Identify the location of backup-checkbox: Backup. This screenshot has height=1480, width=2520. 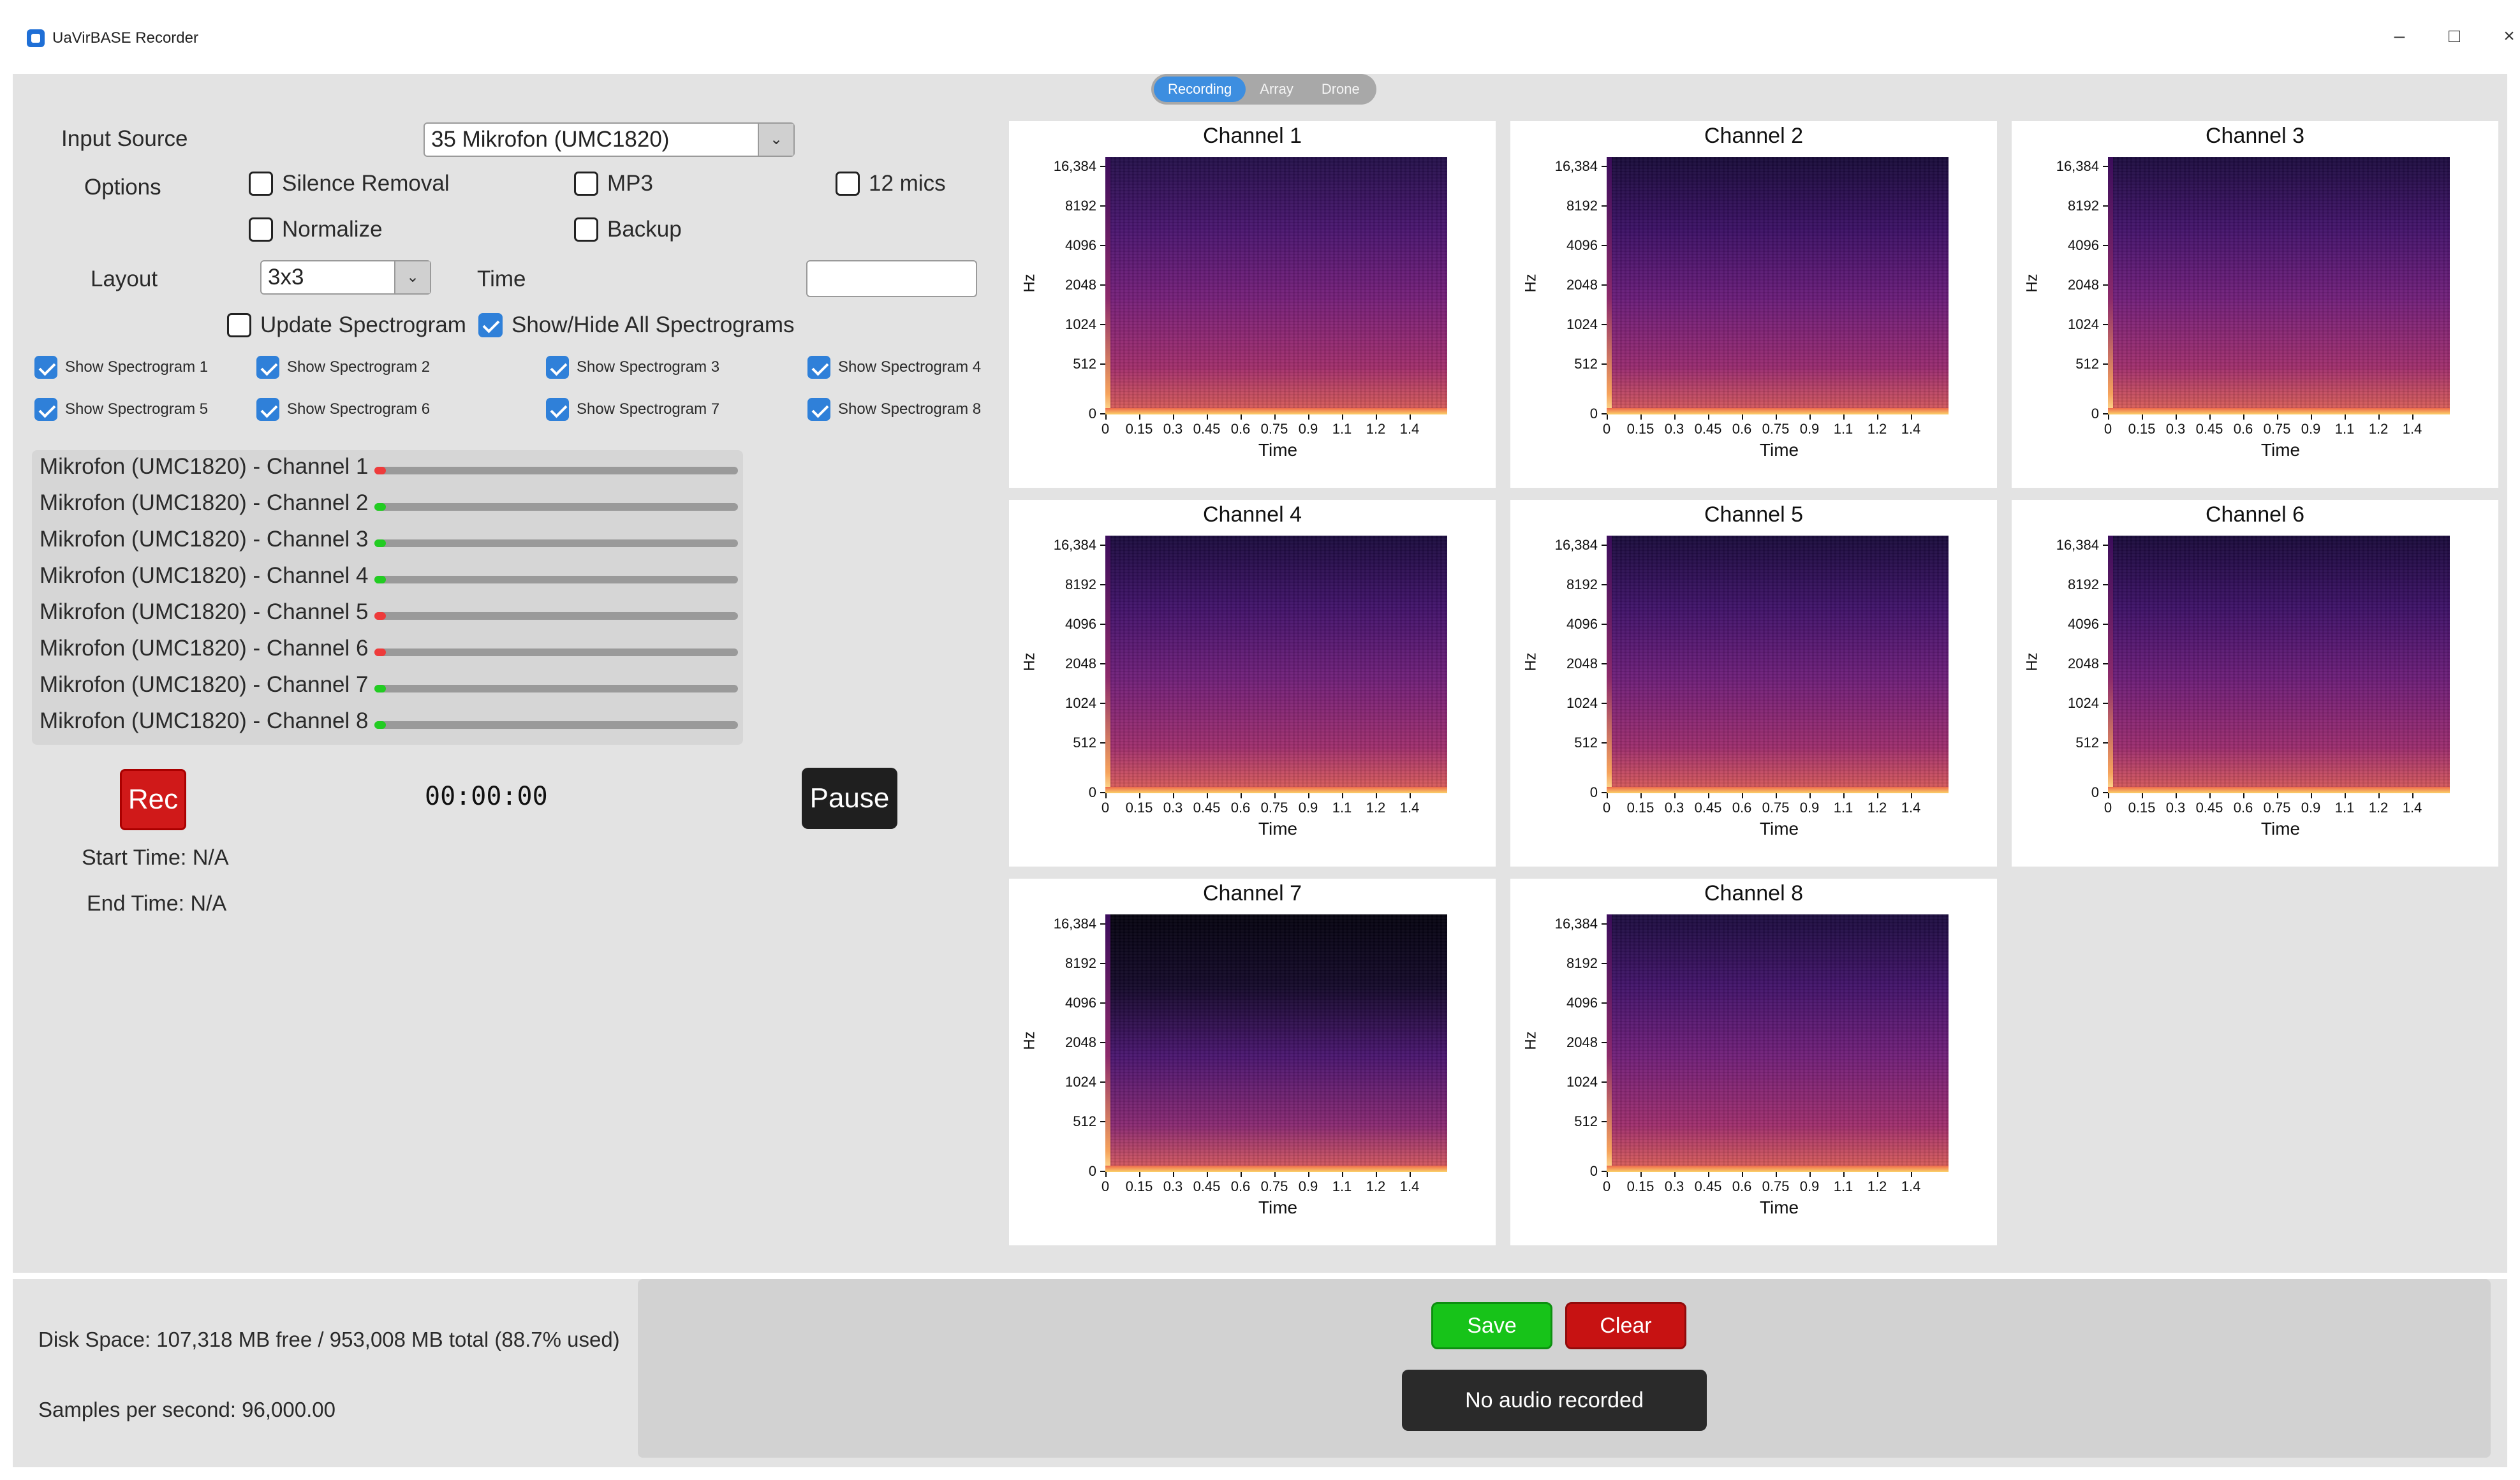
(628, 229).